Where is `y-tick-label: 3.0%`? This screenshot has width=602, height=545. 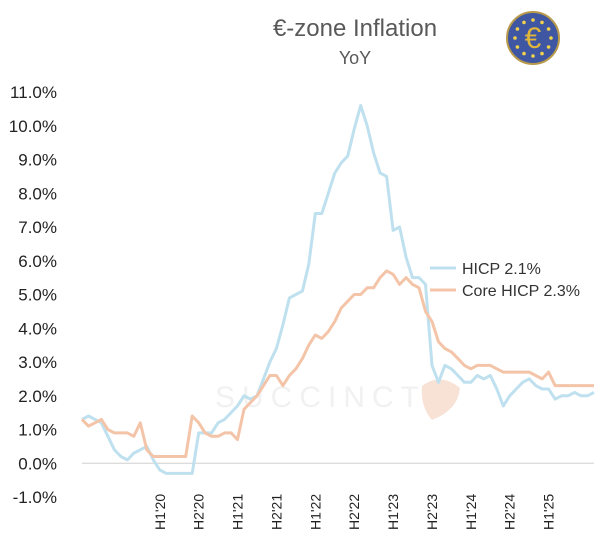 y-tick-label: 3.0% is located at coordinates (37, 362).